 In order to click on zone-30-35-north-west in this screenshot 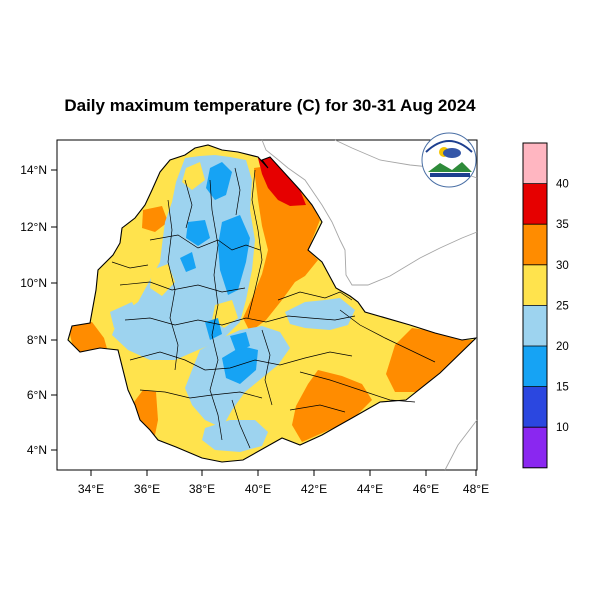, I will do `click(155, 219)`.